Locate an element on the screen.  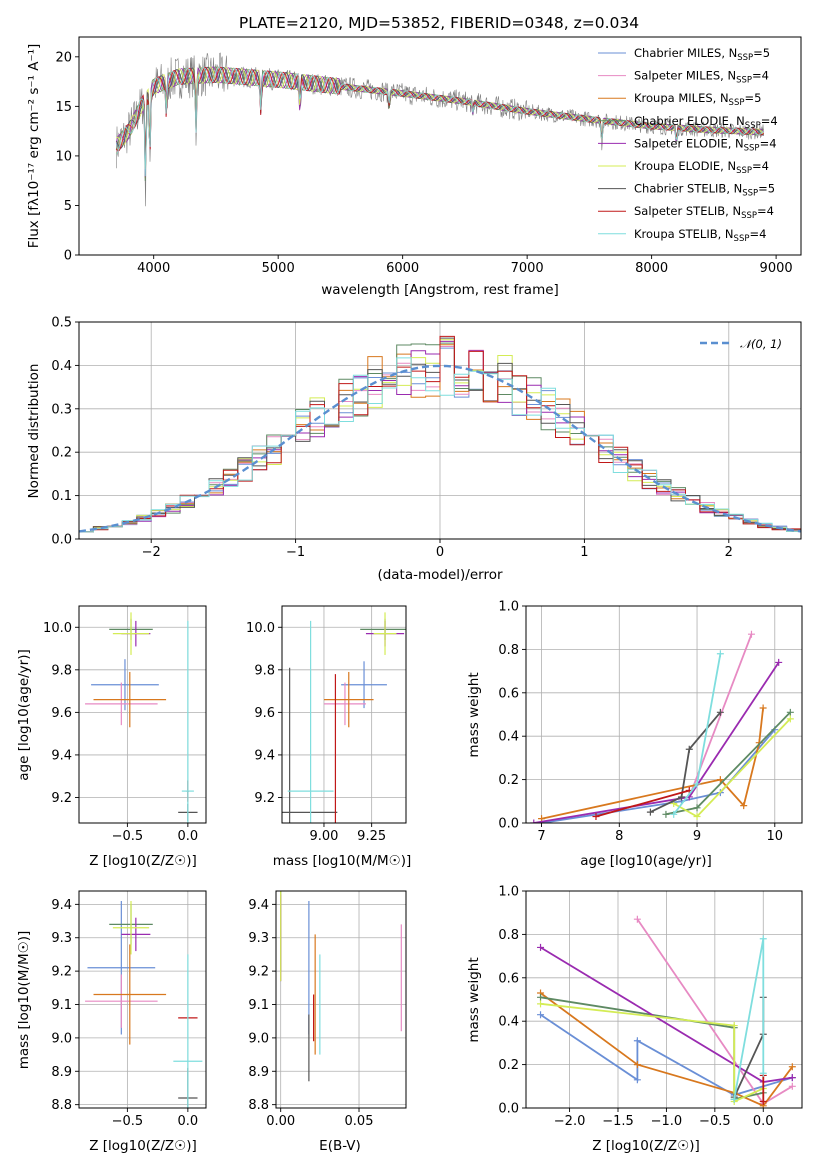
massweight-vs-age-marker-salpeter-stelib is located at coordinates (596, 816).